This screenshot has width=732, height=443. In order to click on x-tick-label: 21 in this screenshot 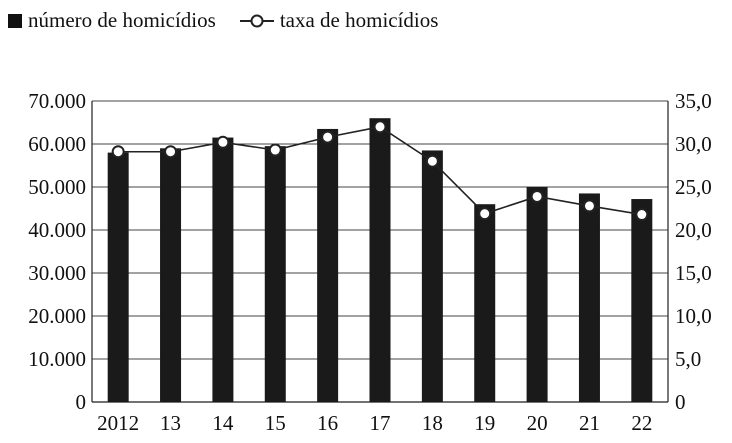, I will do `click(589, 423)`.